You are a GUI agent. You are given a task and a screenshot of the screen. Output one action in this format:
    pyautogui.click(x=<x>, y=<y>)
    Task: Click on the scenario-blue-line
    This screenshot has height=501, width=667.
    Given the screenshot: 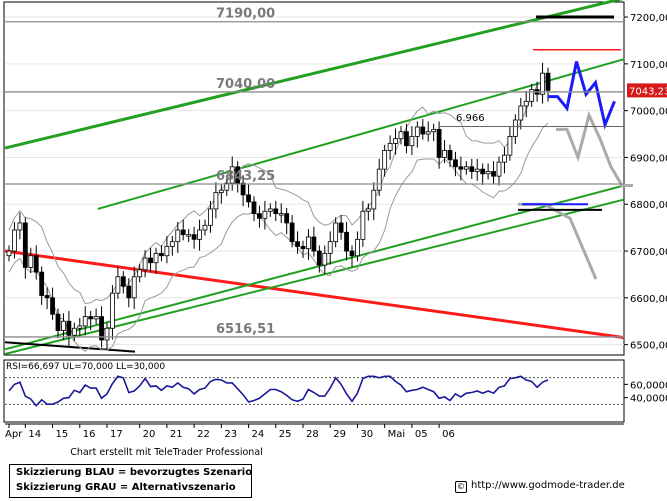 What is the action you would take?
    pyautogui.click(x=582, y=95)
    